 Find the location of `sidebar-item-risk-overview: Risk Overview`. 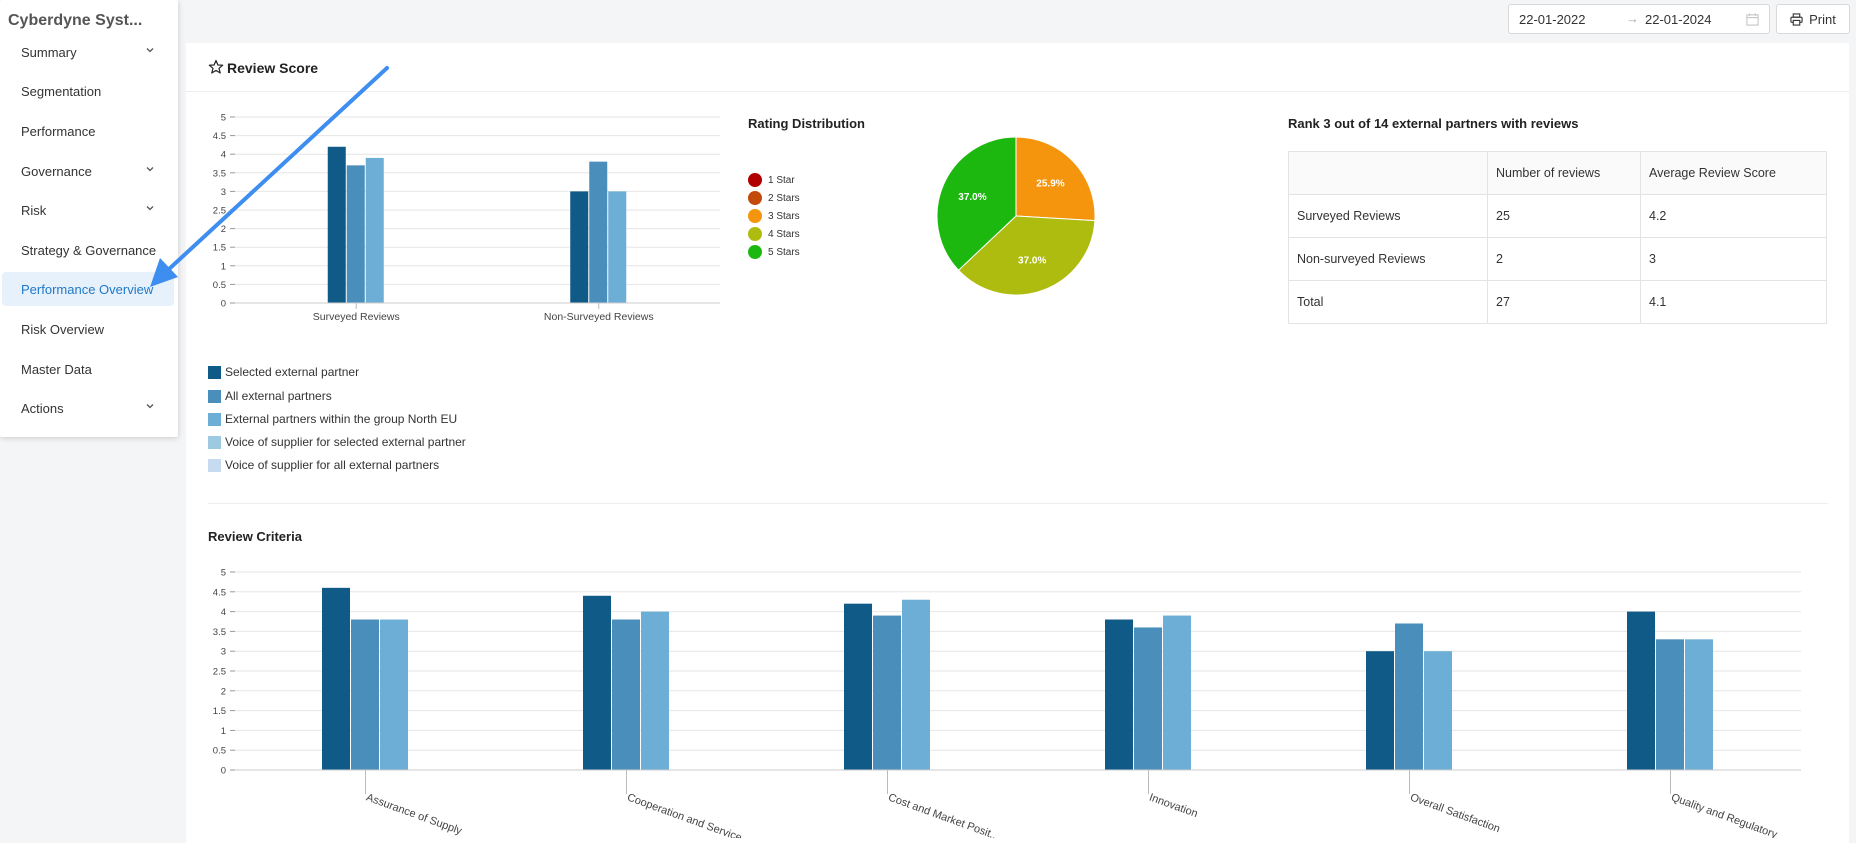

sidebar-item-risk-overview: Risk Overview is located at coordinates (88, 329).